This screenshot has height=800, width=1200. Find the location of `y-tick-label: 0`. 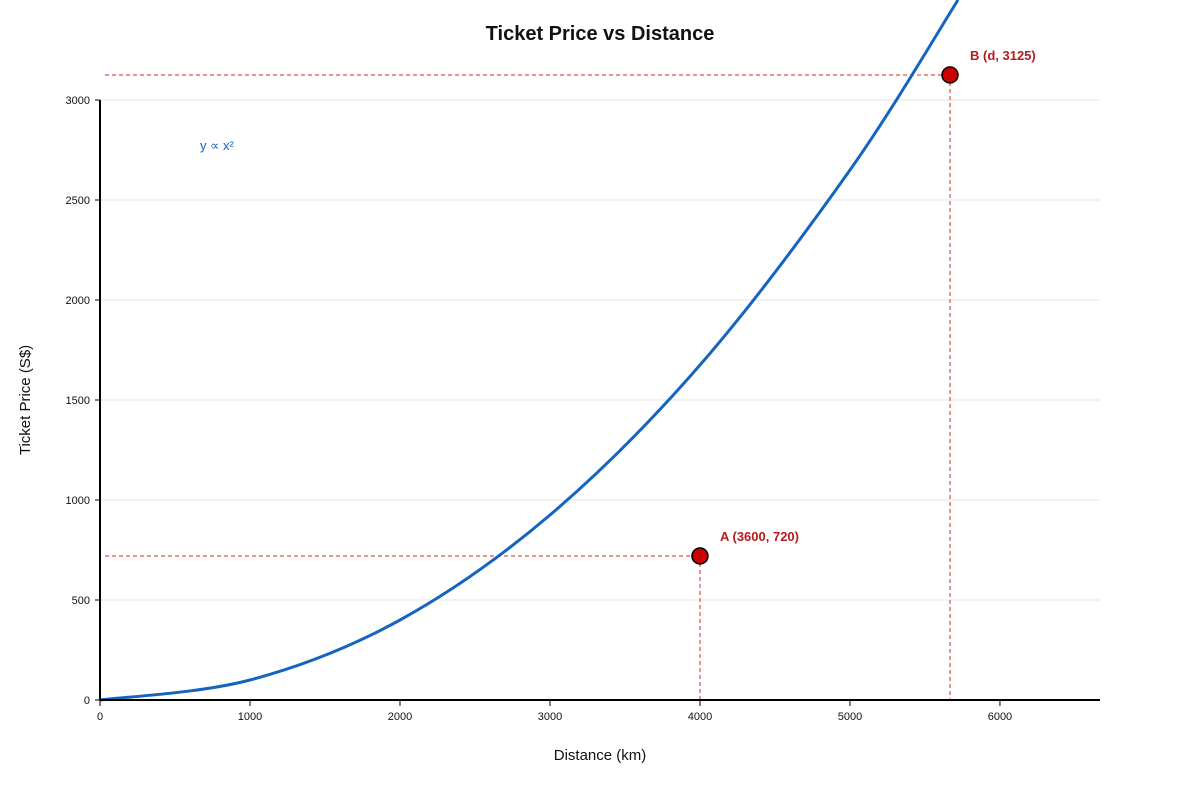

y-tick-label: 0 is located at coordinates (87, 701).